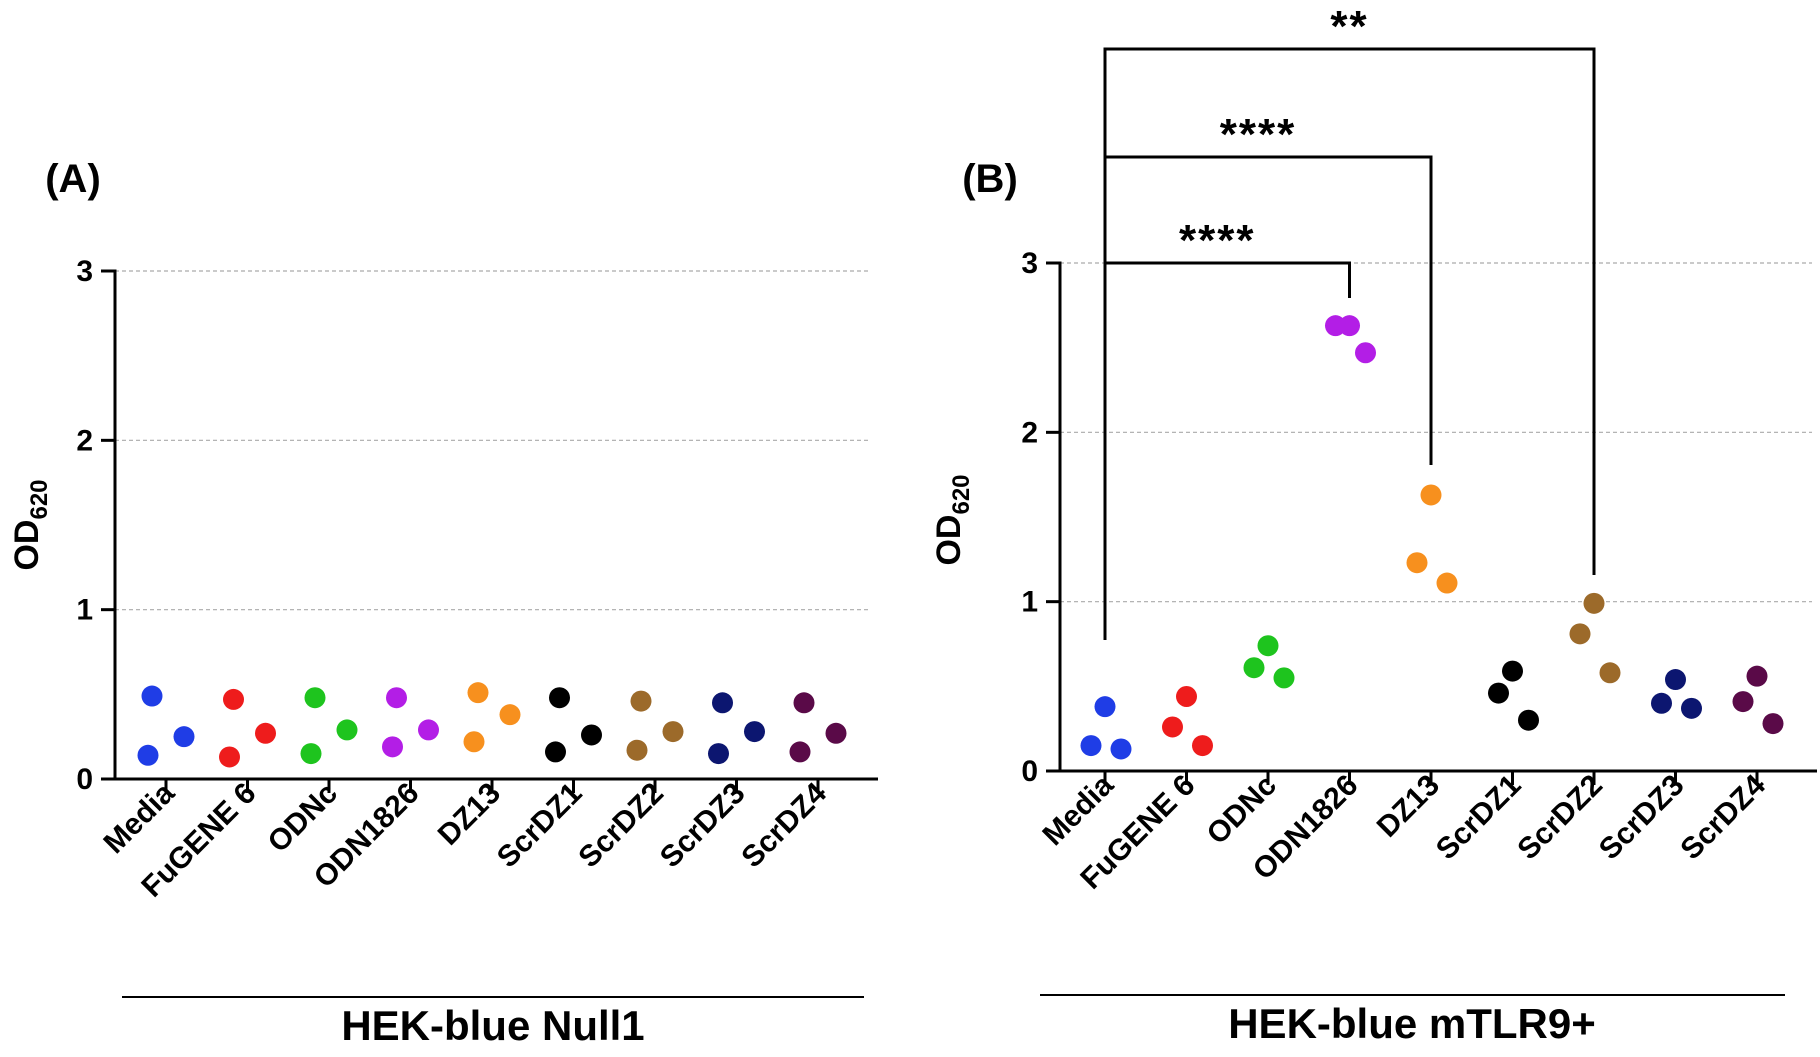  What do you see at coordinates (73, 179) in the screenshot?
I see `panel-label: (A)` at bounding box center [73, 179].